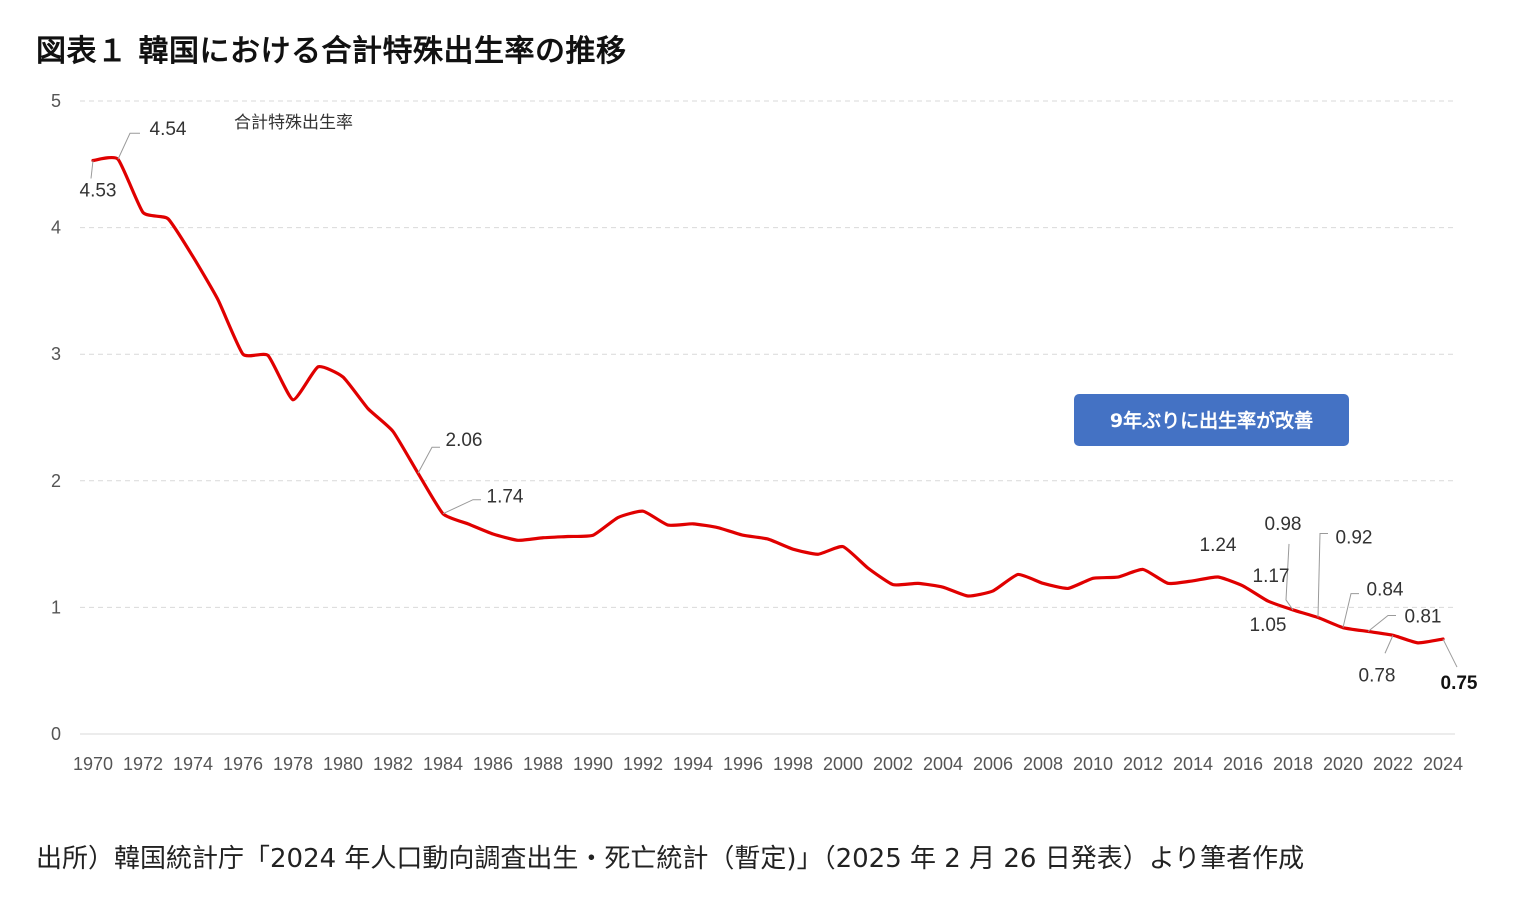  I want to click on x-tick-label: 2000, so click(843, 764).